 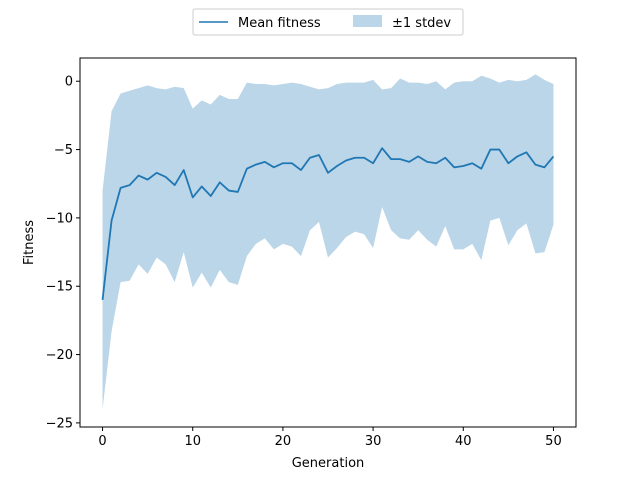 I want to click on x-axis-label: Generation, so click(x=328, y=463).